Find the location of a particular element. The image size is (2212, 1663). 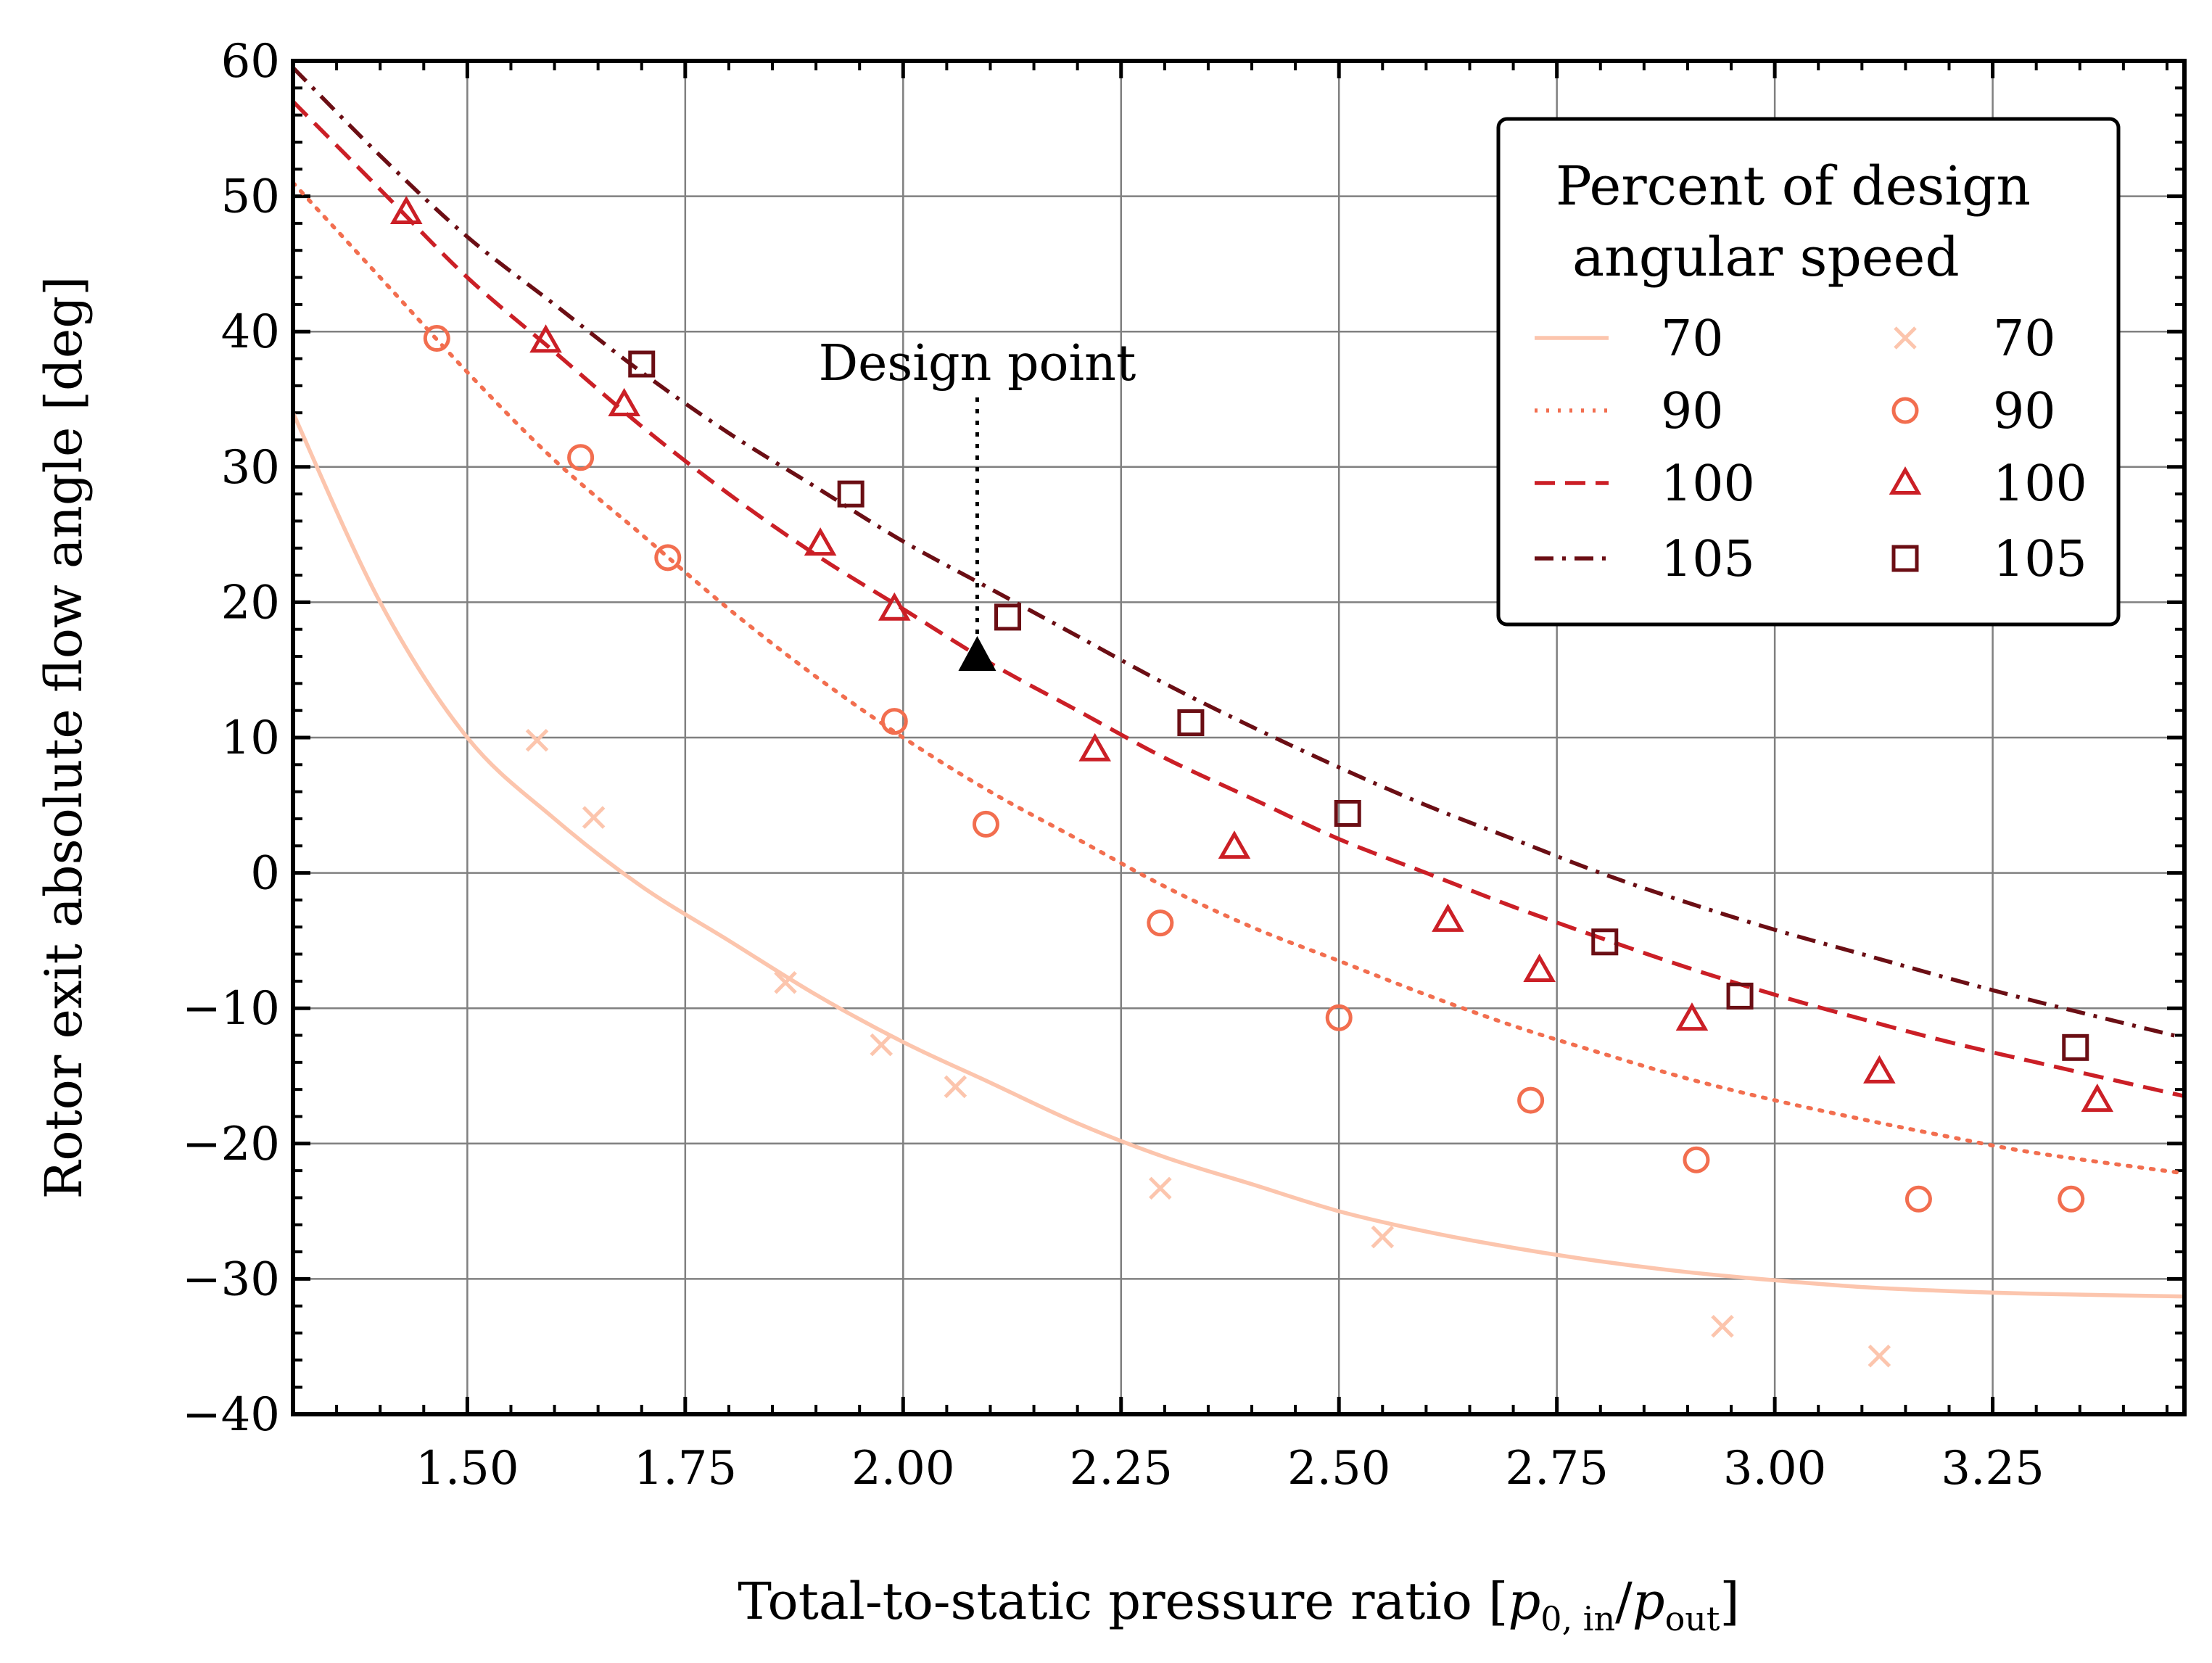

y-tick-label: 30 is located at coordinates (250, 468).